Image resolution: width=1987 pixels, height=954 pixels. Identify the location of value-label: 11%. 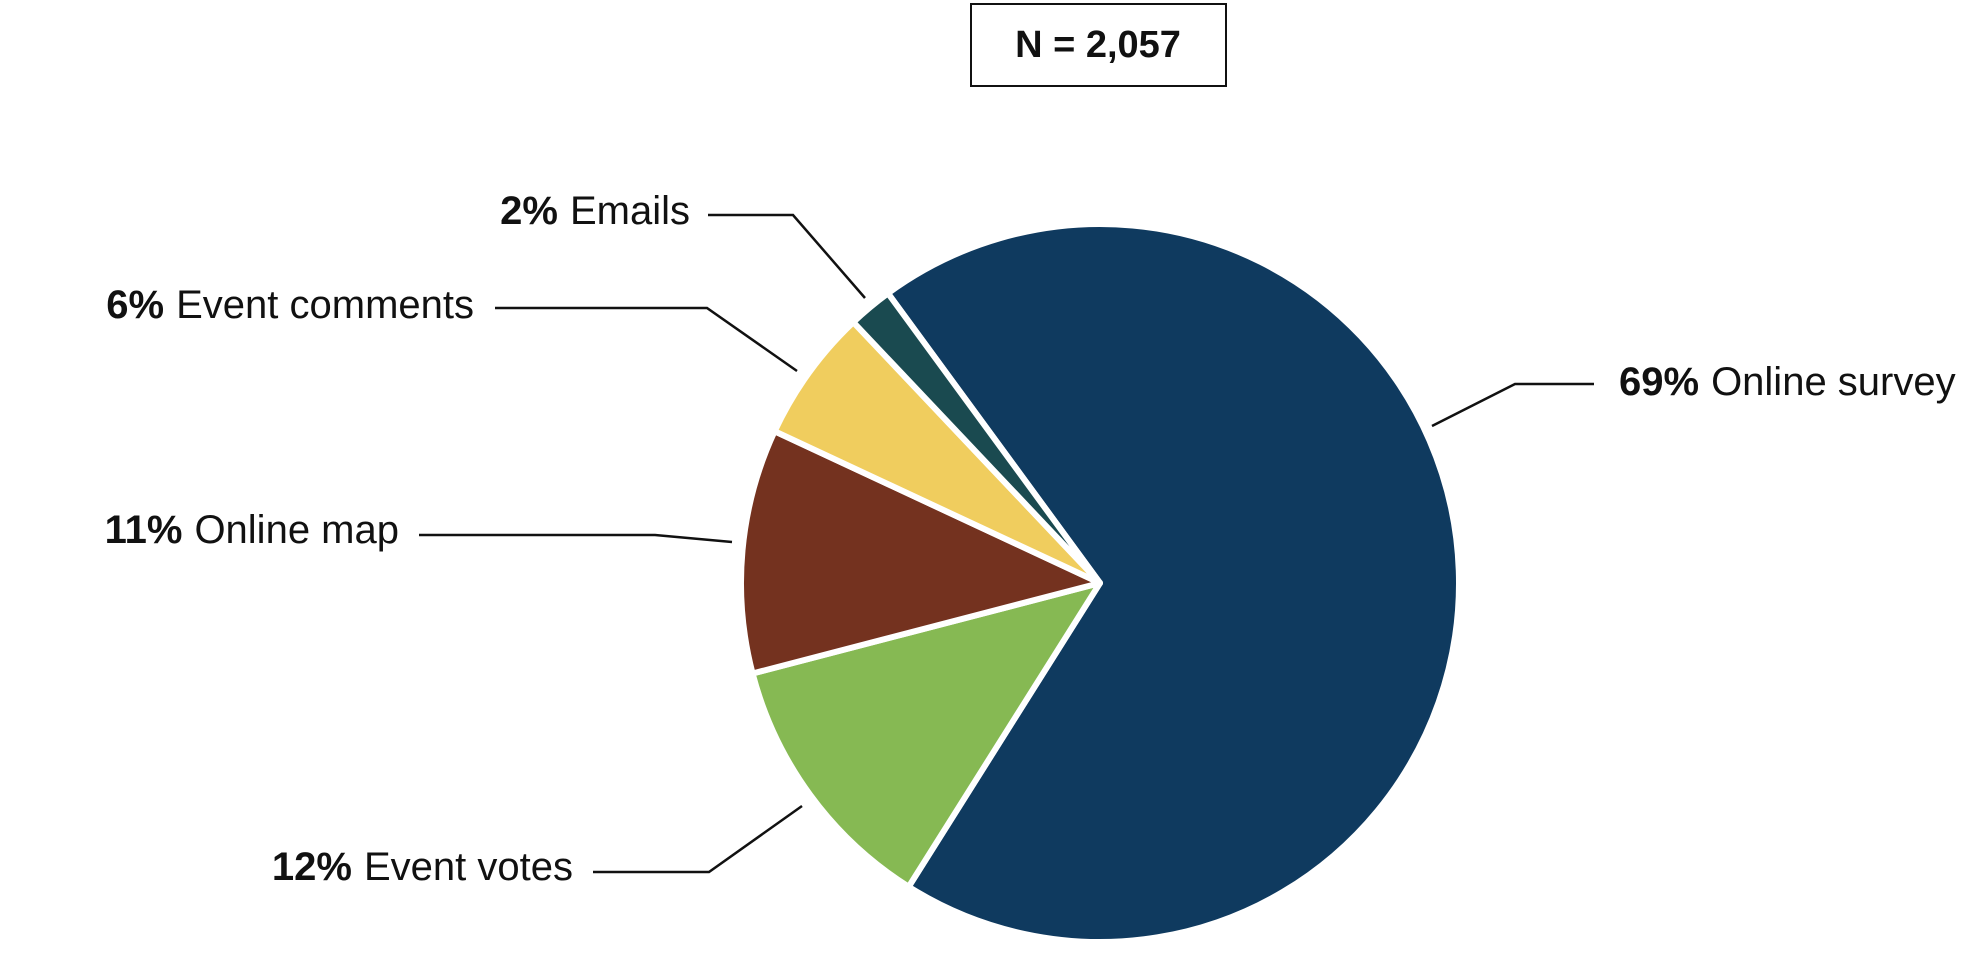
(144, 530).